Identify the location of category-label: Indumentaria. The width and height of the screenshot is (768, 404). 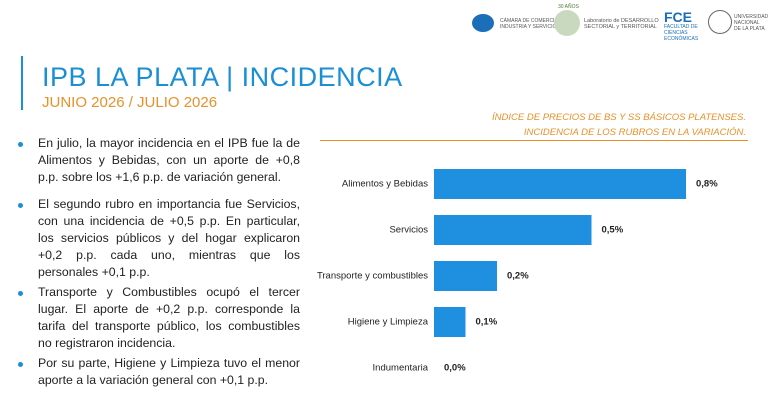
(401, 368).